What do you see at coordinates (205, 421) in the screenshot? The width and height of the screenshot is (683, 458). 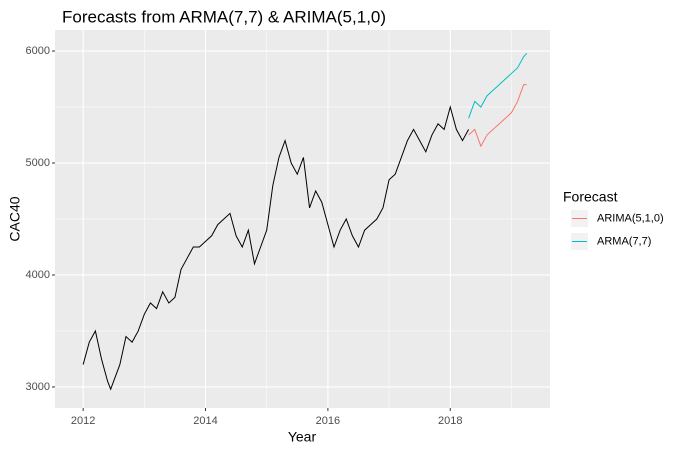 I see `x-tick-label: 2014` at bounding box center [205, 421].